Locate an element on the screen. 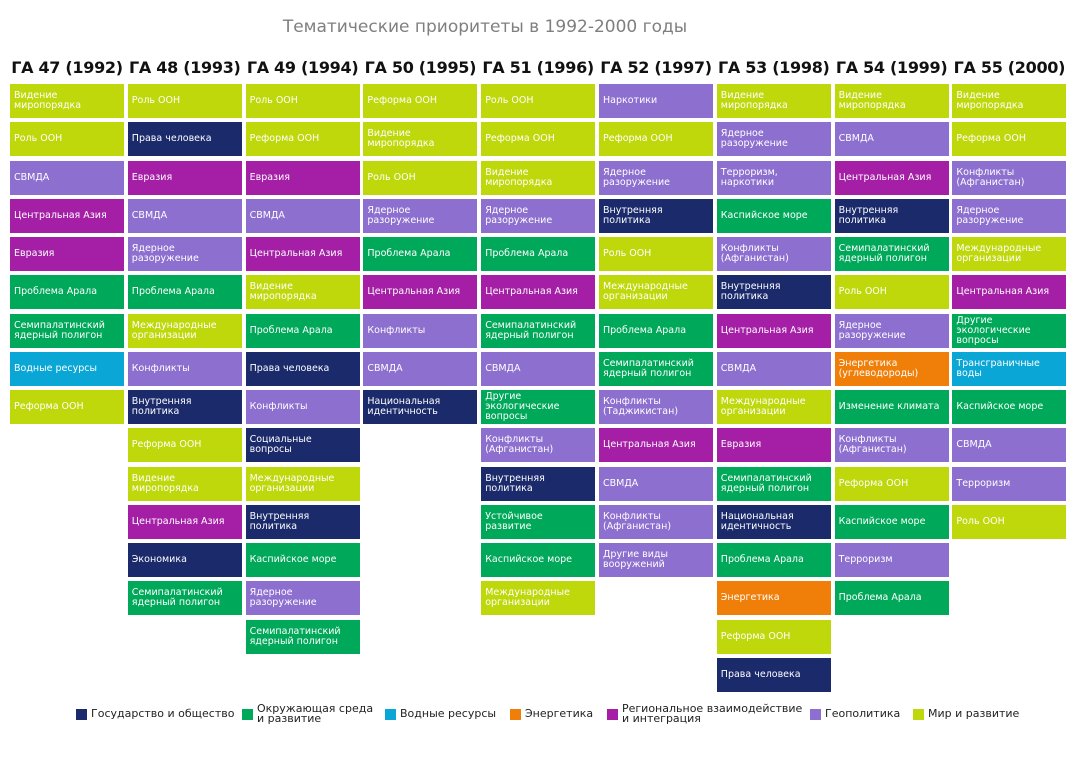 The width and height of the screenshot is (1083, 778). priority-cell: Терроризм, наркотики is located at coordinates (773, 177).